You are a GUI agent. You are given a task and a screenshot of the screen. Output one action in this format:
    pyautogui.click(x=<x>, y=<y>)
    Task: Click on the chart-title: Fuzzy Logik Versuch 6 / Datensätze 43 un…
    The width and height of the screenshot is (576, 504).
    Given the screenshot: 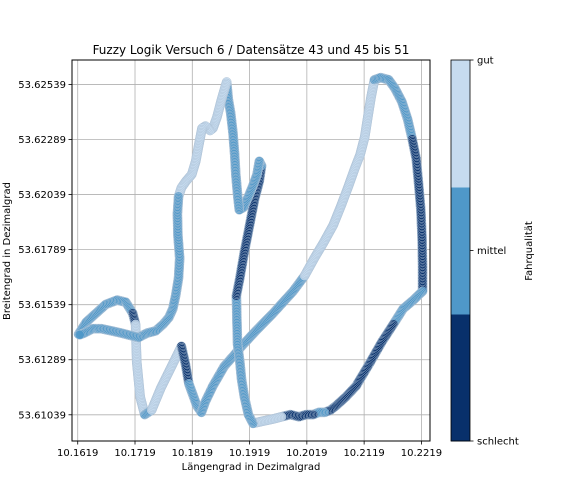 What is the action you would take?
    pyautogui.click(x=251, y=50)
    